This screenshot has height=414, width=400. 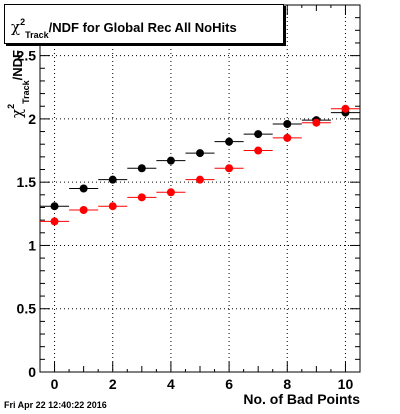 What do you see at coordinates (17, 113) in the screenshot?
I see `ylabel-chi: χ` at bounding box center [17, 113].